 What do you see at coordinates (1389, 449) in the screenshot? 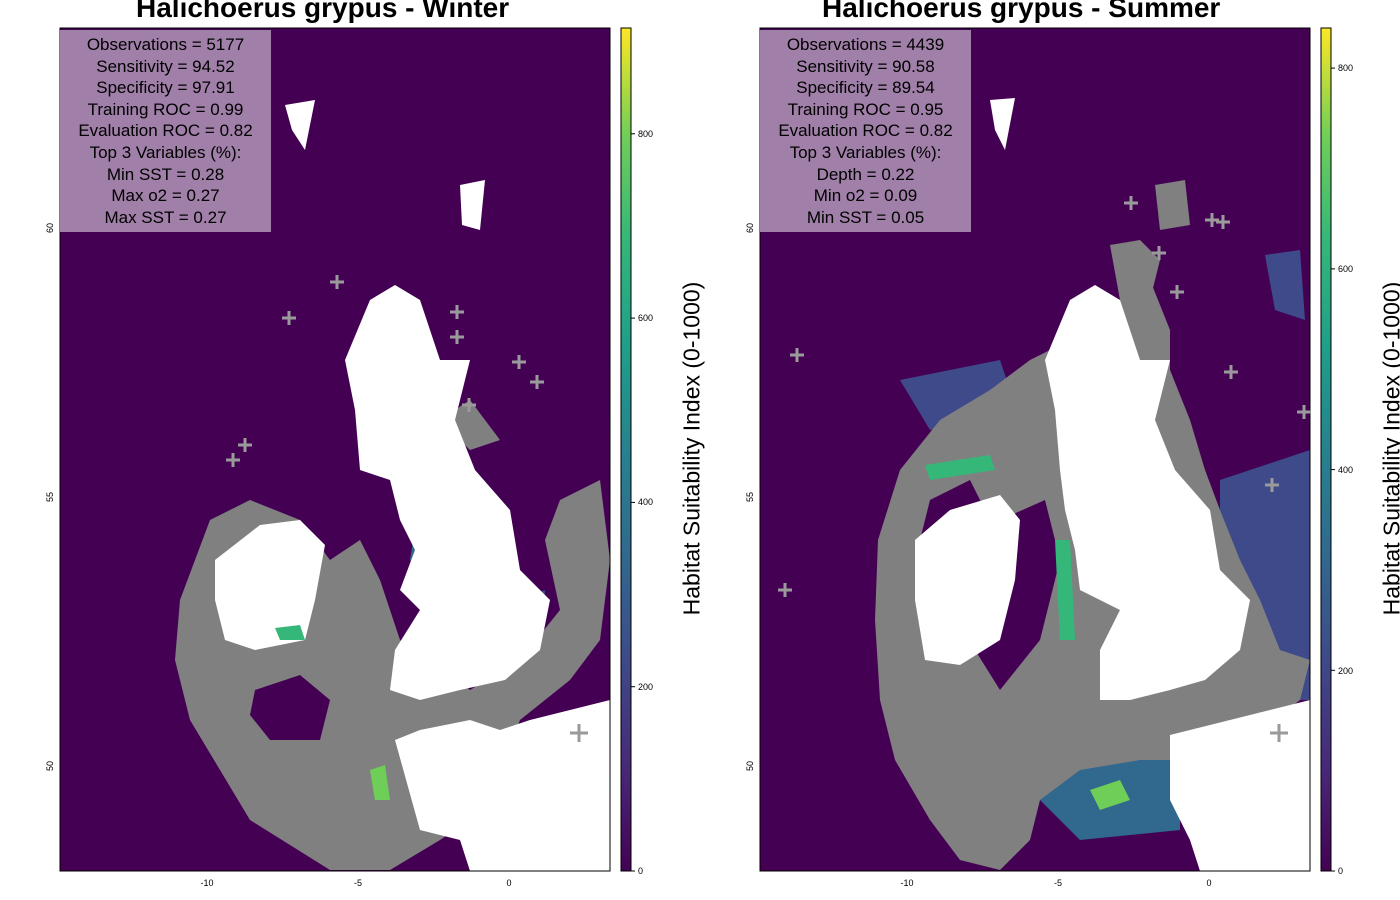
I see `colorbar-label: Habitat Suitability Index (0-1000)` at bounding box center [1389, 449].